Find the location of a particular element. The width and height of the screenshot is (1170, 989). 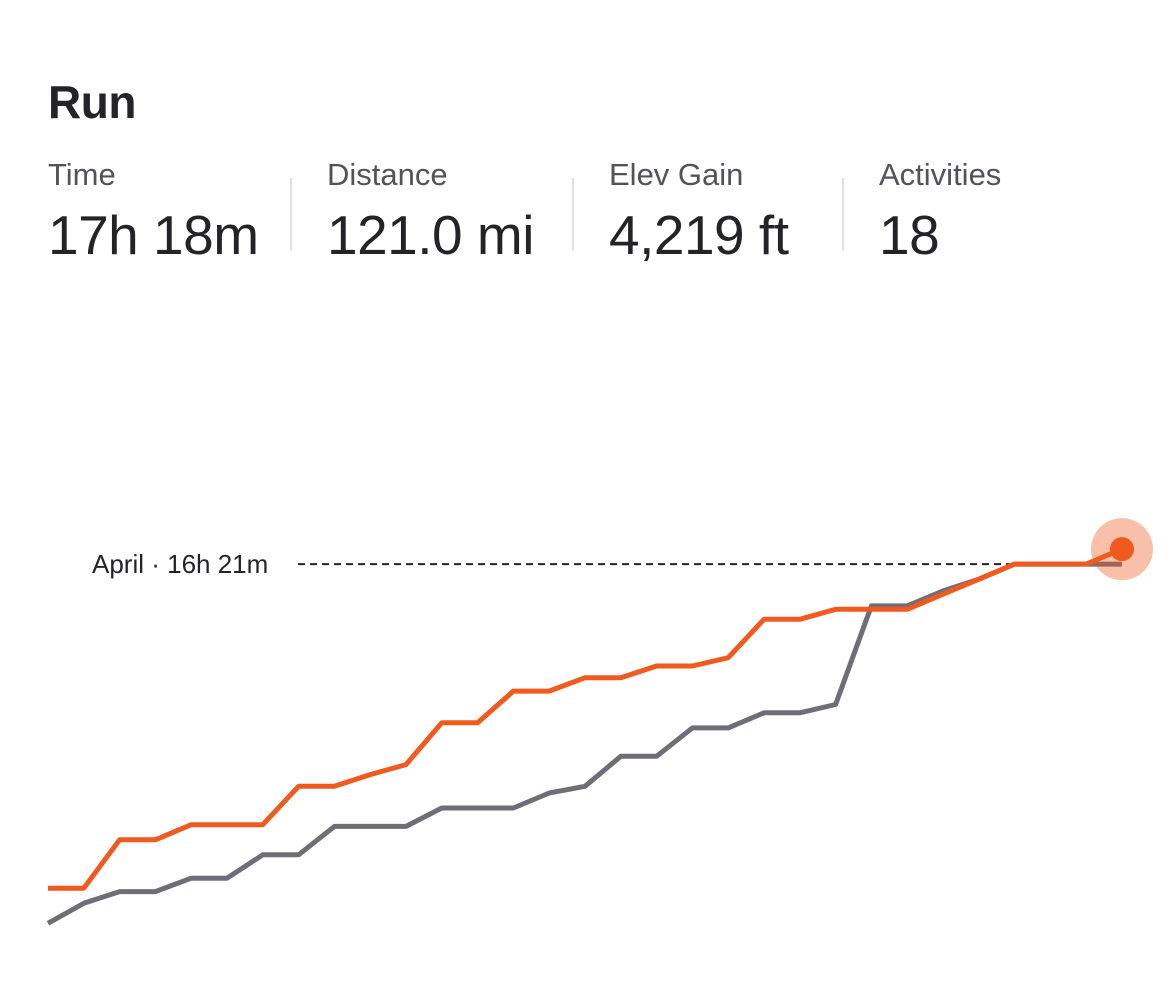

marker-layer is located at coordinates (1122, 549).